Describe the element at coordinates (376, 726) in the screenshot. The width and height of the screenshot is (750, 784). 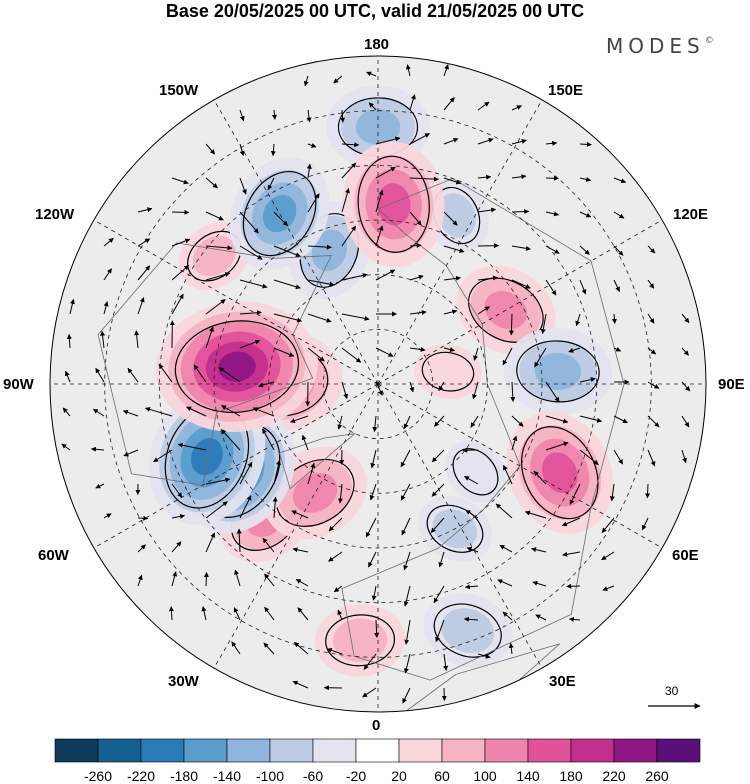
I see `lon-label-0: 0` at that location.